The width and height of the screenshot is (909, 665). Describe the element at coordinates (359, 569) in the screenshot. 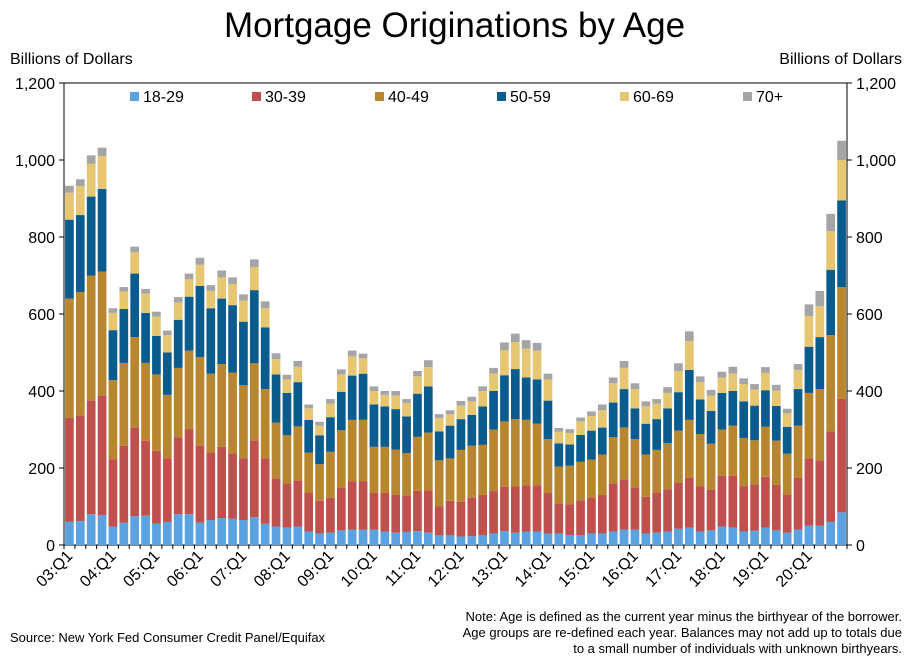

I see `x-tick-label: 10:Q1` at that location.